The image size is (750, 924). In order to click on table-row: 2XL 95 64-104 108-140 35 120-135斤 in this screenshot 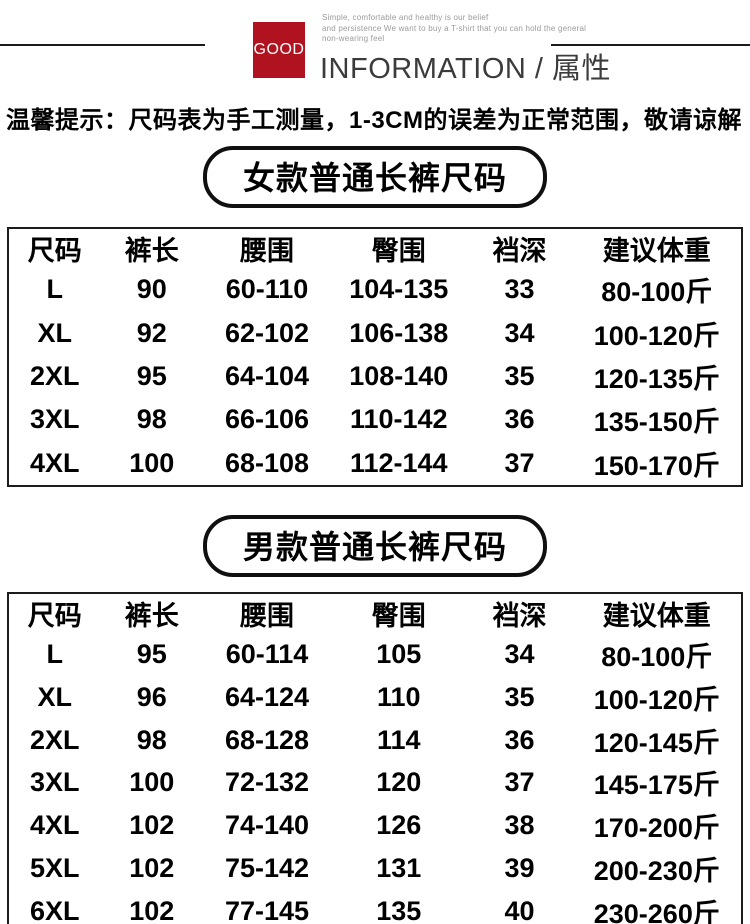, I will do `click(375, 376)`.